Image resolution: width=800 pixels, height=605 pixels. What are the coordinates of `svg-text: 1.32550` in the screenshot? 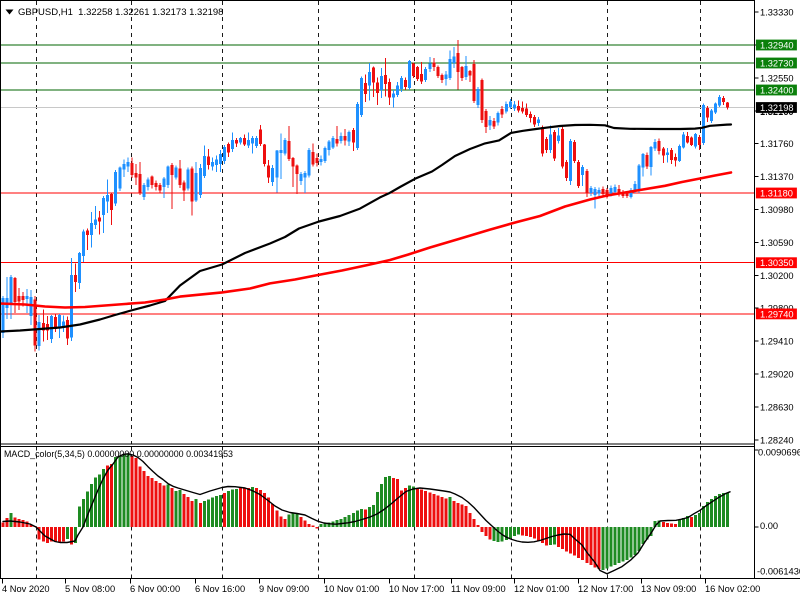 It's located at (777, 78).